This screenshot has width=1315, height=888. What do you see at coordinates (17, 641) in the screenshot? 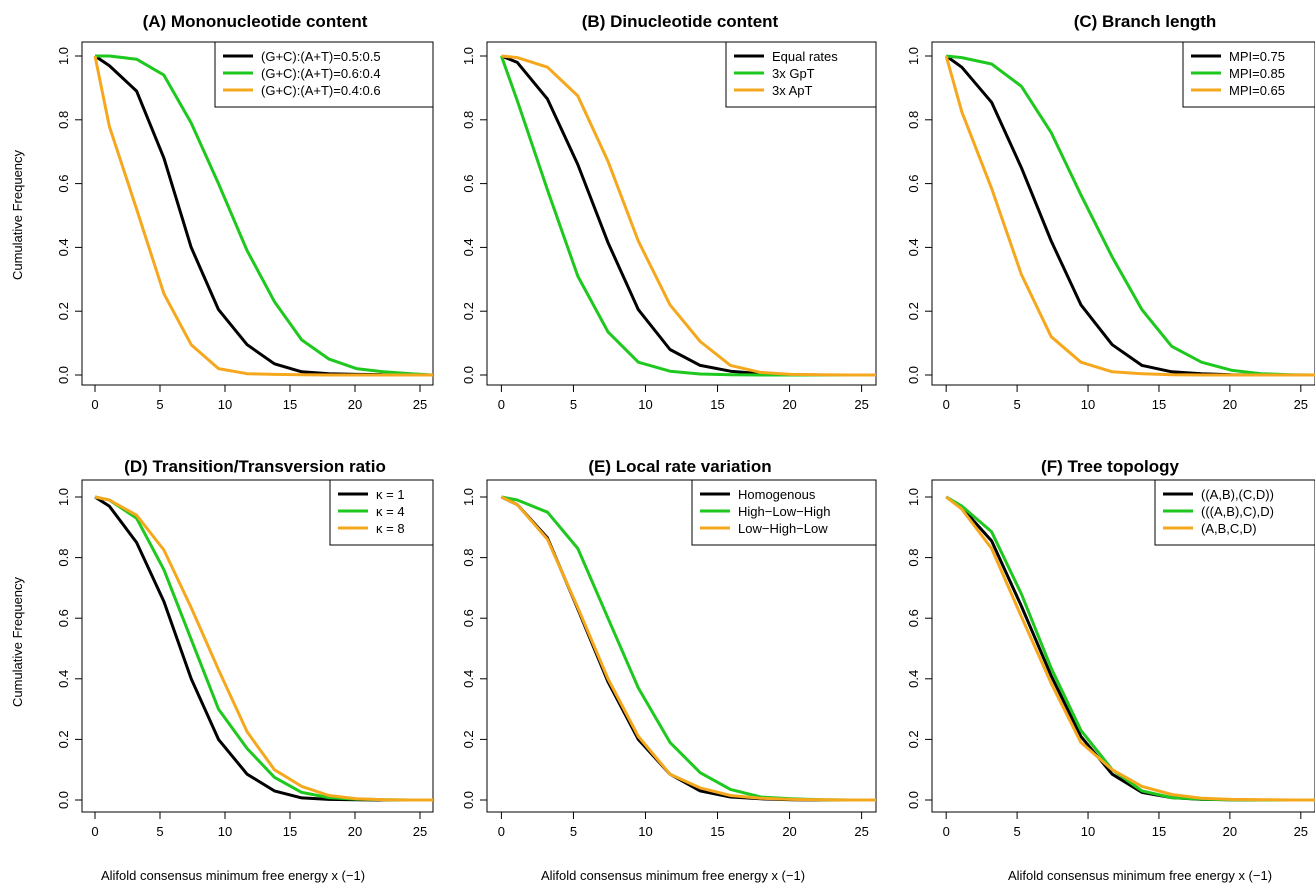
I see `y-axis-label-bottom: Cumulative Frequency` at bounding box center [17, 641].